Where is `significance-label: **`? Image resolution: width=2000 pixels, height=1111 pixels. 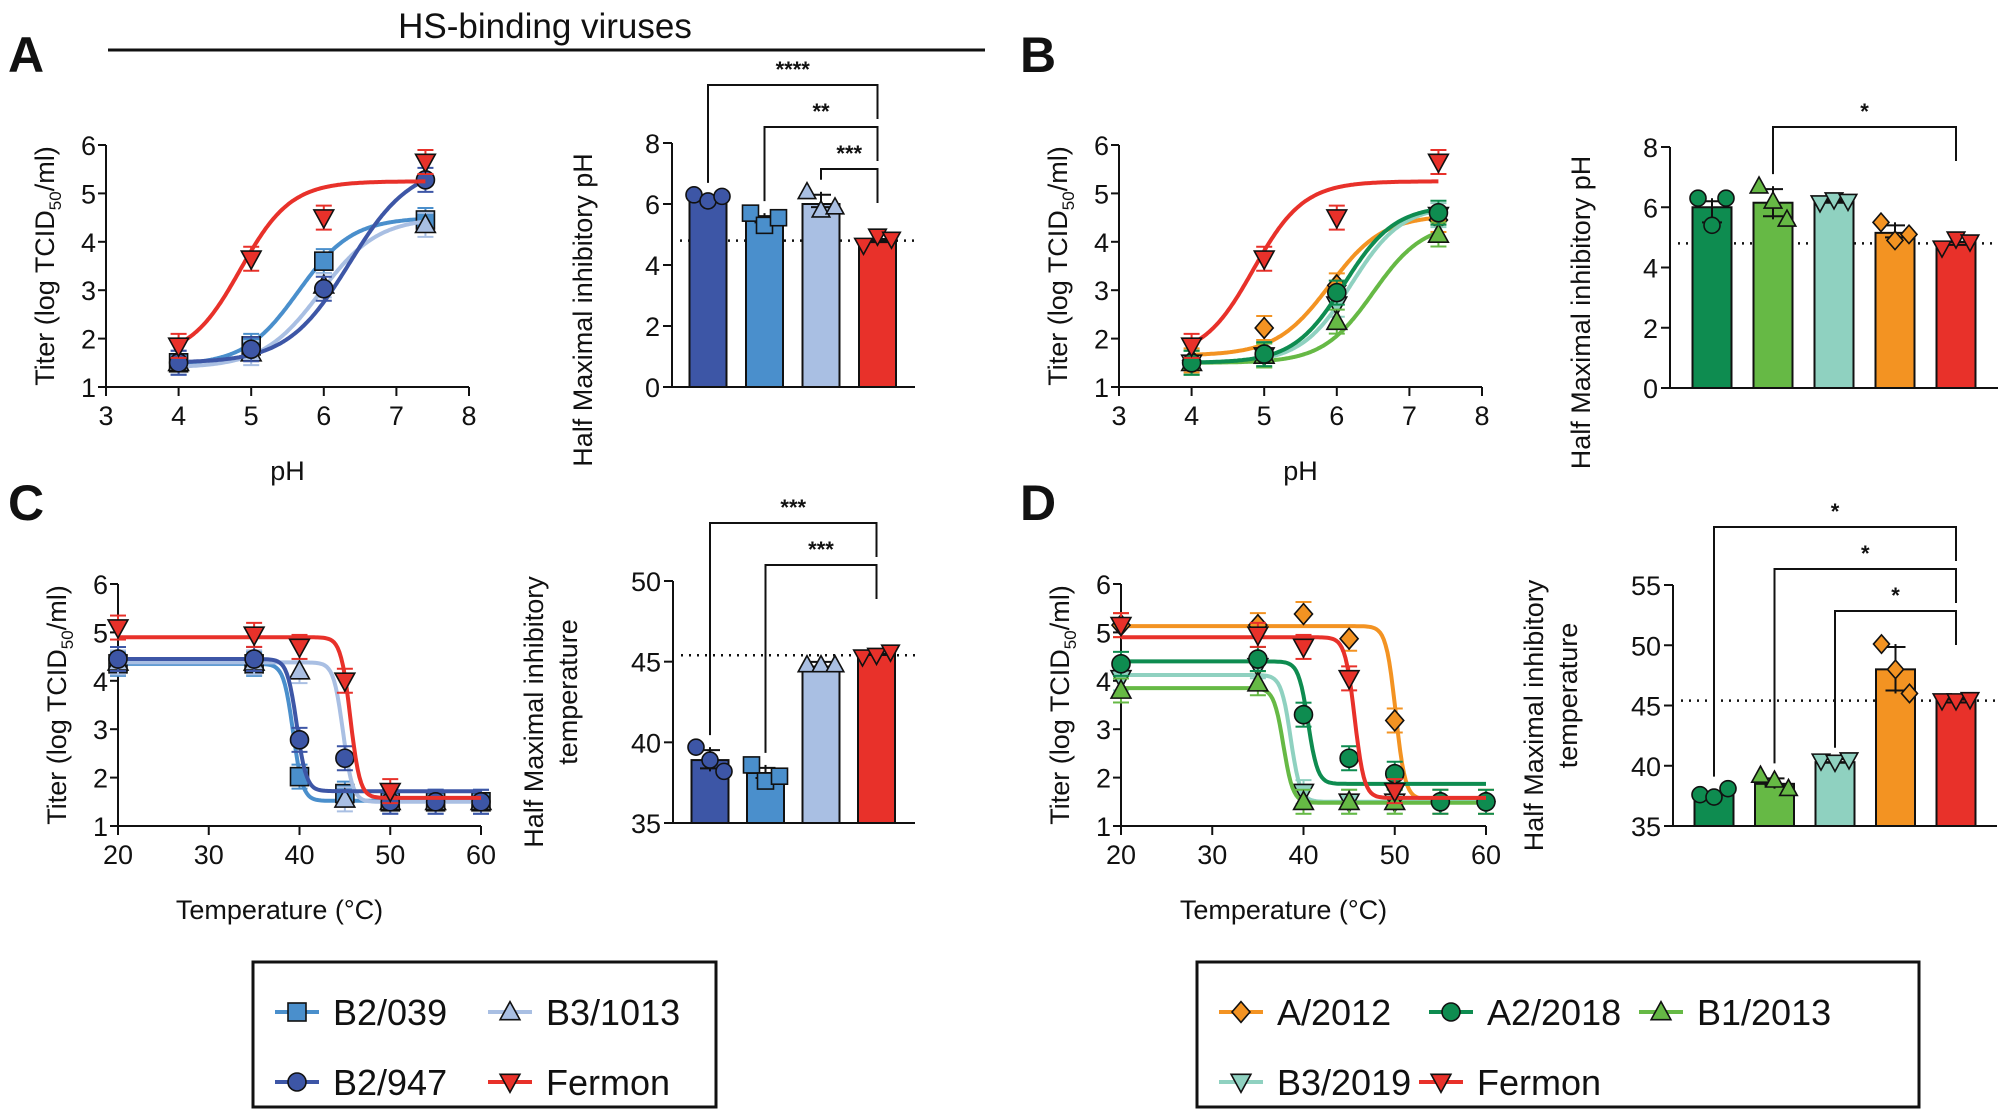
significance-label: ** is located at coordinates (821, 111).